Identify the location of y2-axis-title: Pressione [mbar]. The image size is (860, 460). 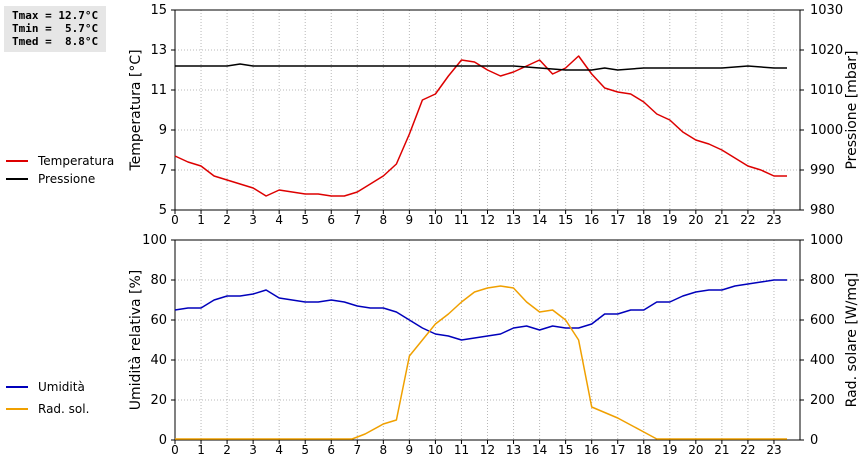
(852, 109).